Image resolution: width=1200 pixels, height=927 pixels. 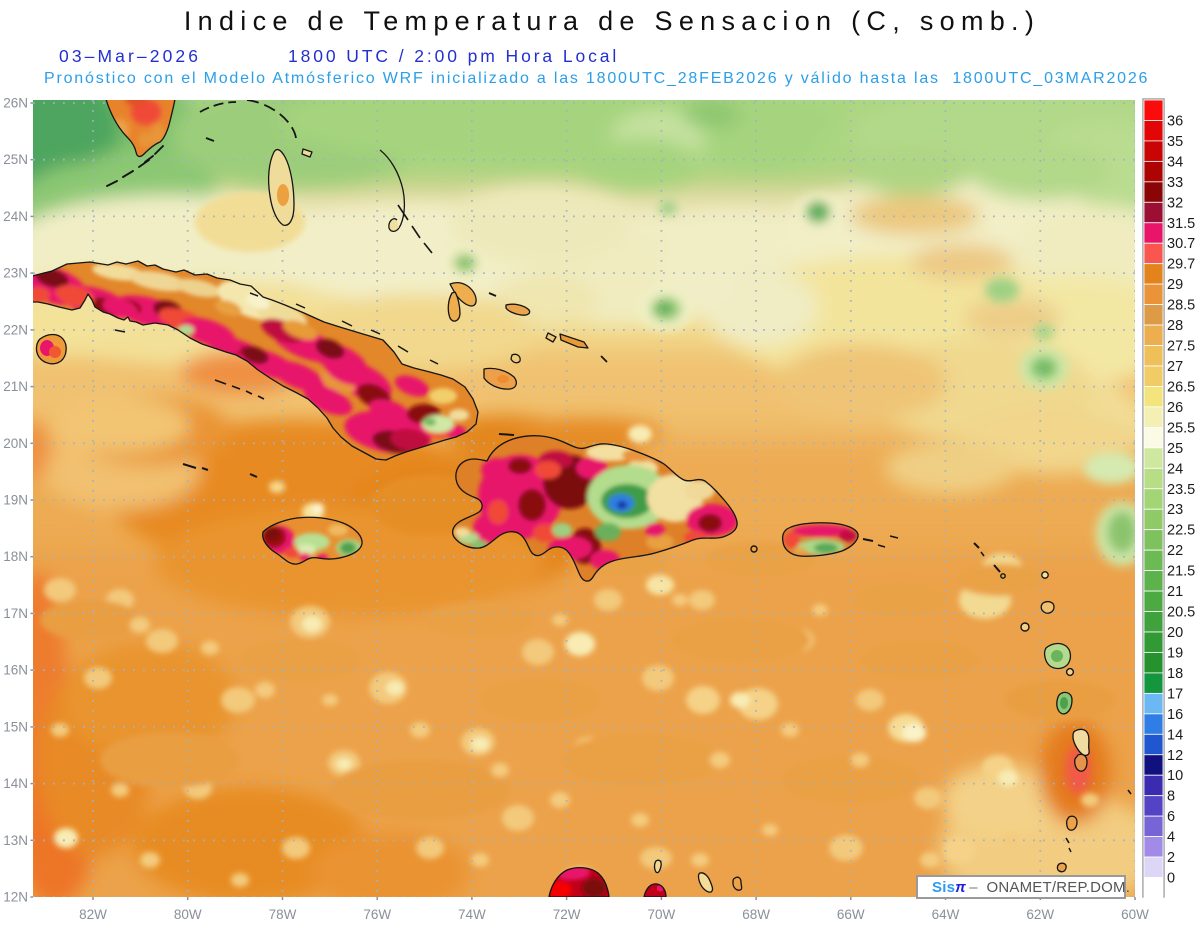 I want to click on svg-text: 36, so click(x=1175, y=122).